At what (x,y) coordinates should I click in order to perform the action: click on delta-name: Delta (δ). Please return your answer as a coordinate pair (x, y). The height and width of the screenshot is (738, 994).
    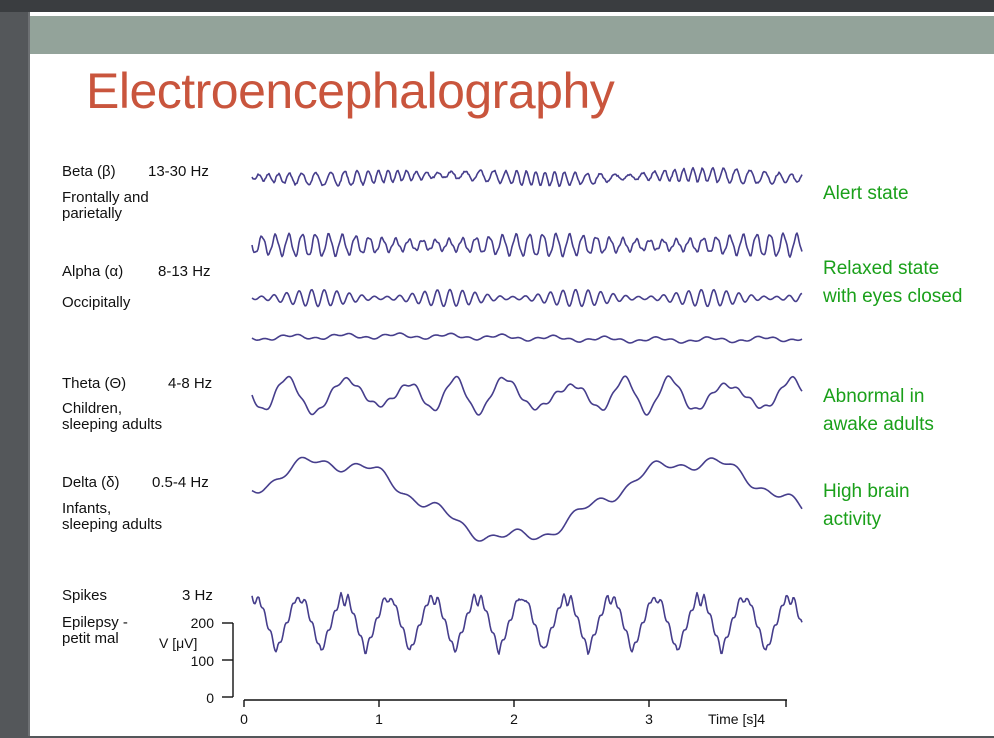
    Looking at the image, I should click on (91, 482).